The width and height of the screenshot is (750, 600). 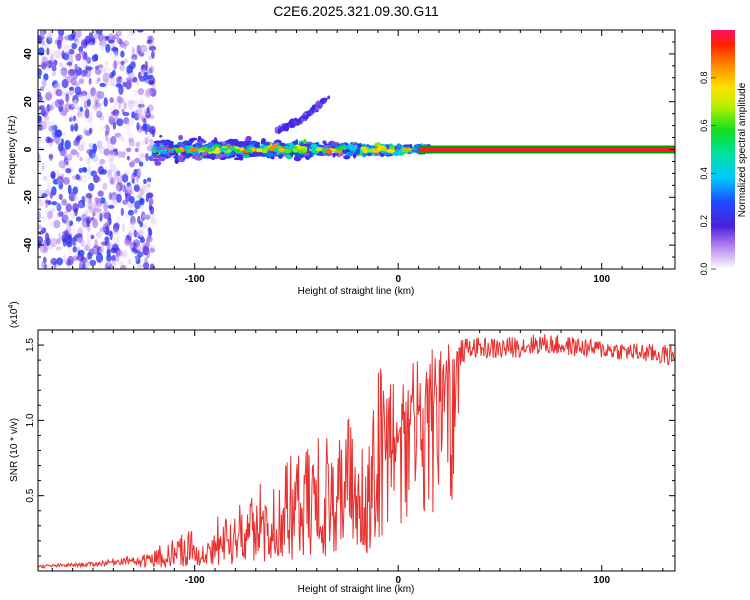 What do you see at coordinates (195, 580) in the screenshot?
I see `snr-xtick-label: -100` at bounding box center [195, 580].